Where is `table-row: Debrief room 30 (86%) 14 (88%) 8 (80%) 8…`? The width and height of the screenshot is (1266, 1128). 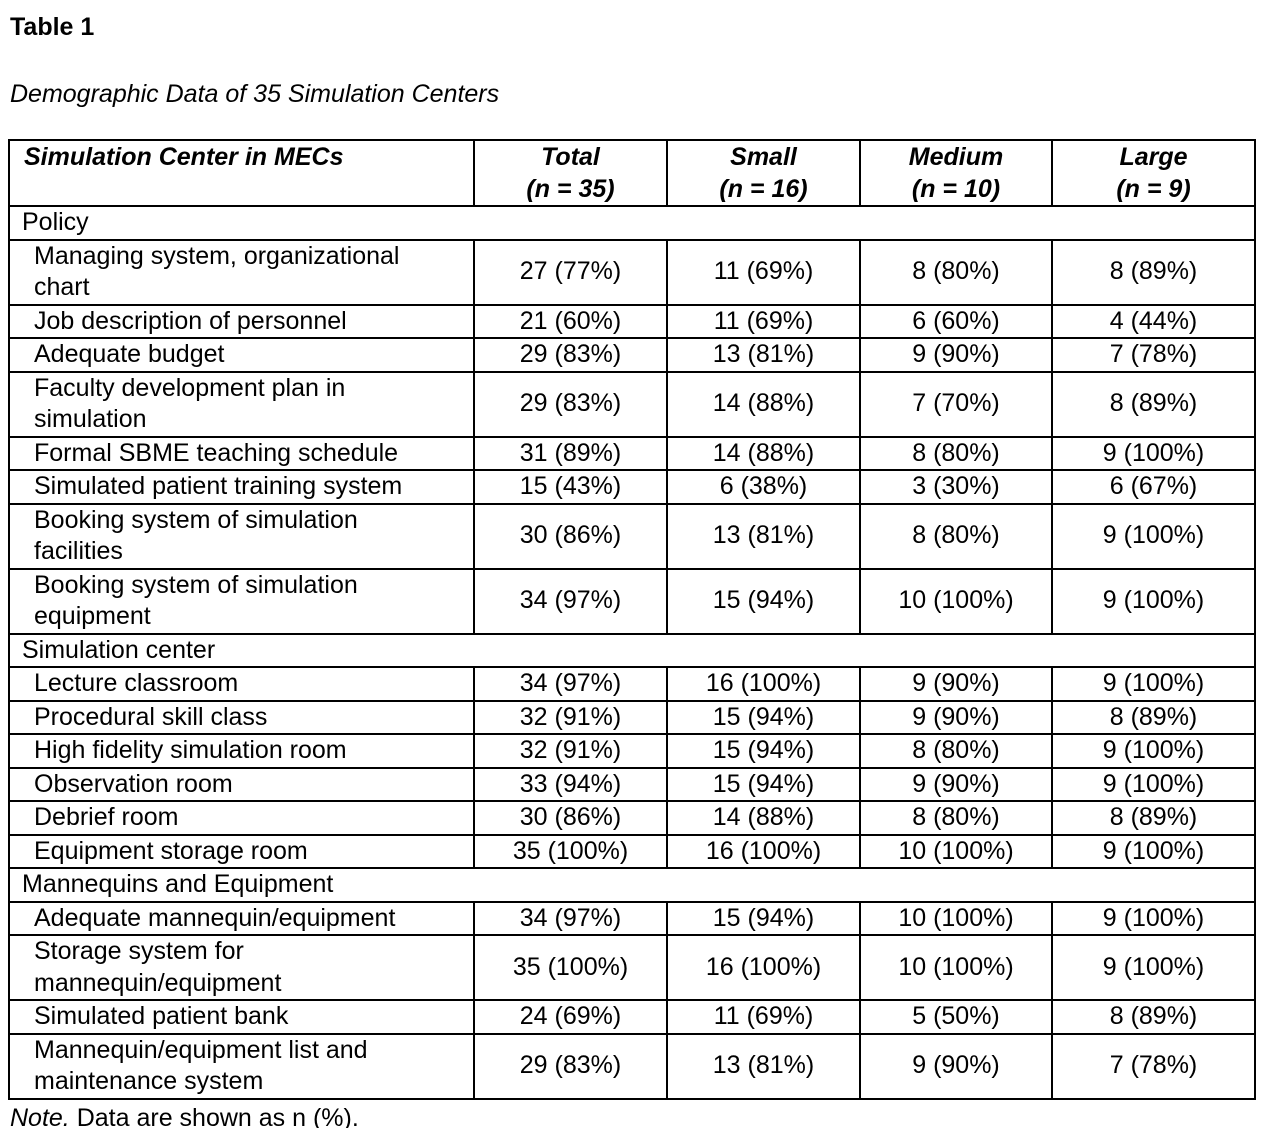 table-row: Debrief room 30 (86%) 14 (88%) 8 (80%) 8… is located at coordinates (632, 818).